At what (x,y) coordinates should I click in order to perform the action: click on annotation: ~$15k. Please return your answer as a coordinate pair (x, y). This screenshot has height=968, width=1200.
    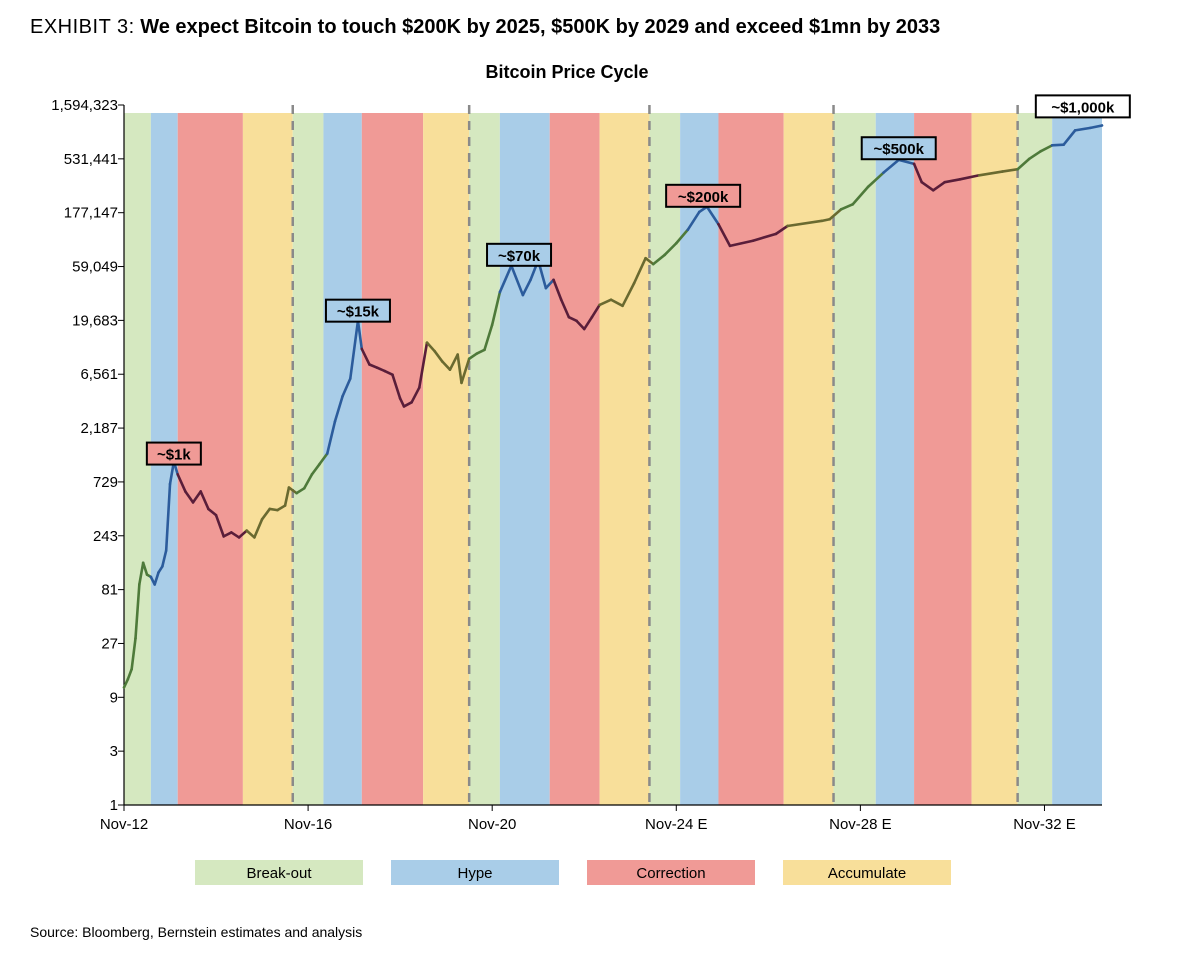
    Looking at the image, I should click on (357, 310).